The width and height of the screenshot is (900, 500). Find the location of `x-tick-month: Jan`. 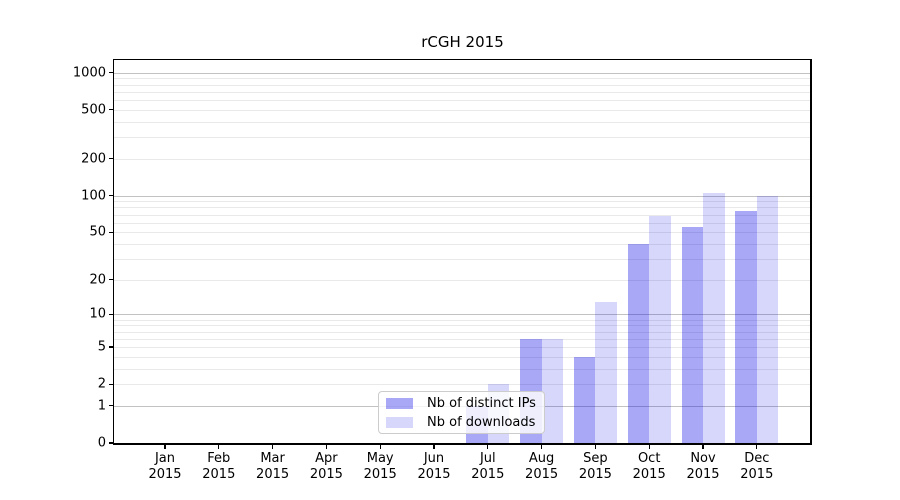

x-tick-month: Jan is located at coordinates (165, 458).